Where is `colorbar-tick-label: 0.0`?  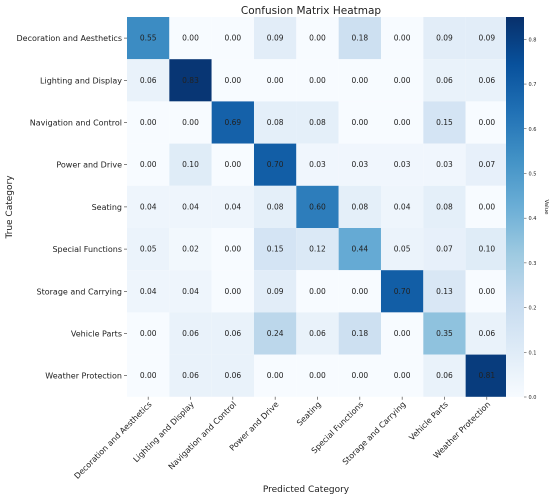 colorbar-tick-label: 0.0 is located at coordinates (533, 398).